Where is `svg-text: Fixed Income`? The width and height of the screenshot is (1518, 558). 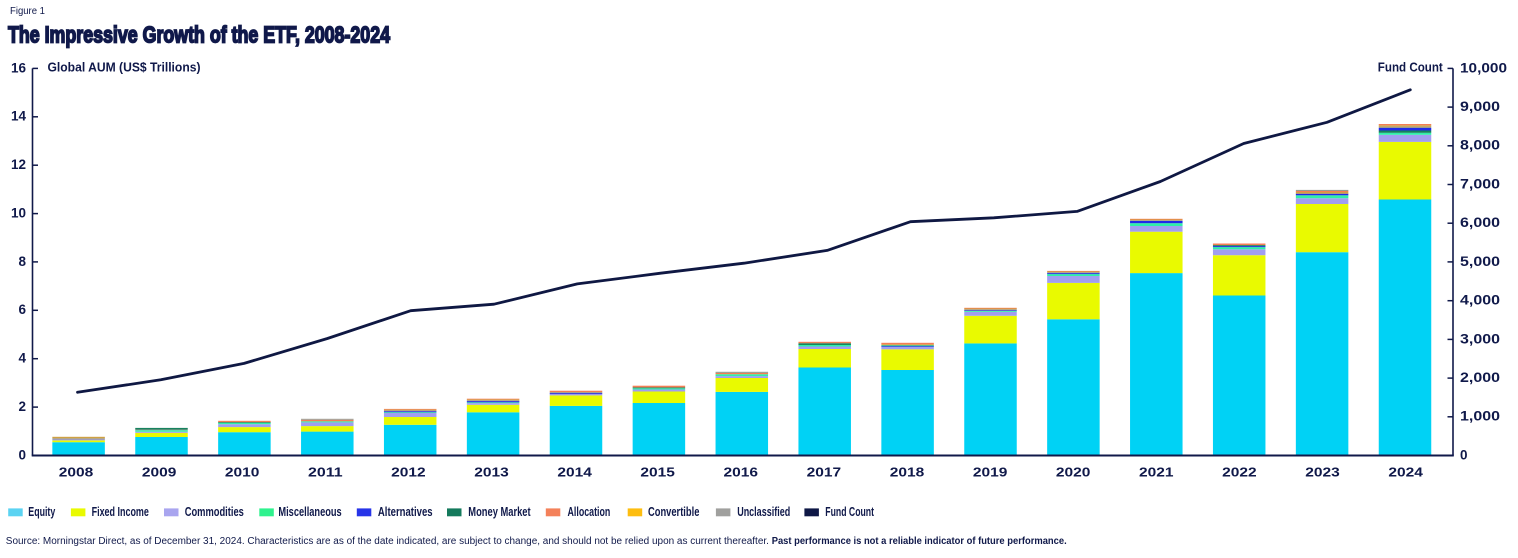 svg-text: Fixed Income is located at coordinates (120, 512).